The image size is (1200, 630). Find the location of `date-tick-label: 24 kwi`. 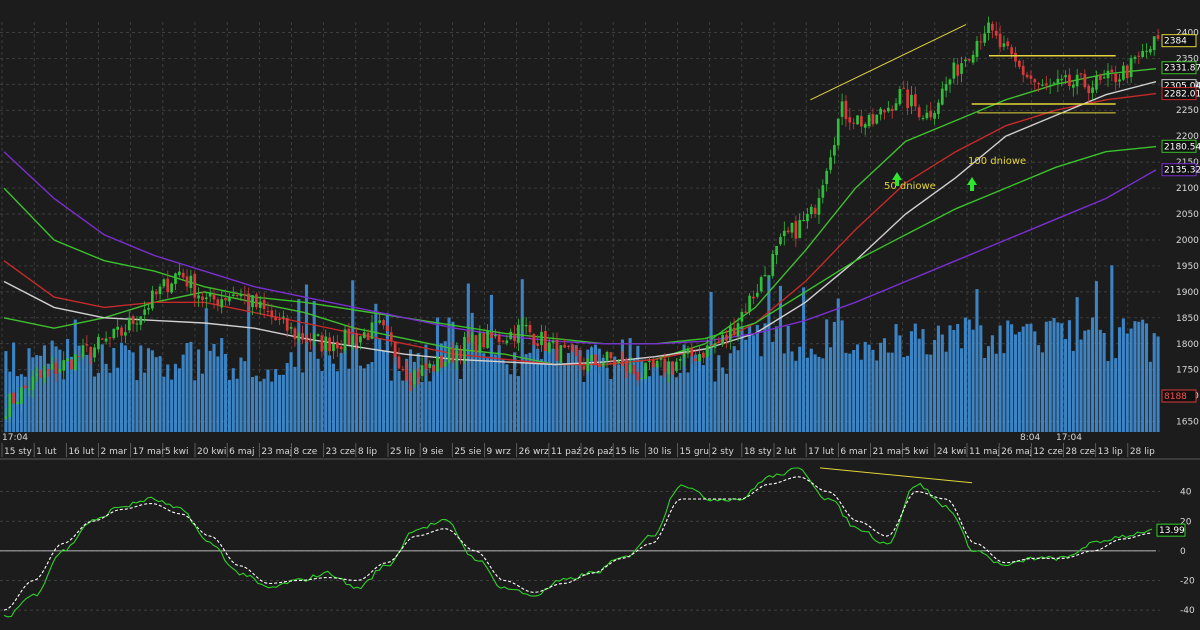

date-tick-label: 24 kwi is located at coordinates (951, 452).